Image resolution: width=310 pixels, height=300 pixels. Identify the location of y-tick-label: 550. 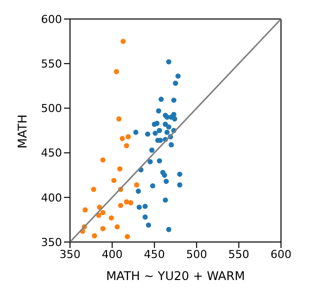
(51, 64).